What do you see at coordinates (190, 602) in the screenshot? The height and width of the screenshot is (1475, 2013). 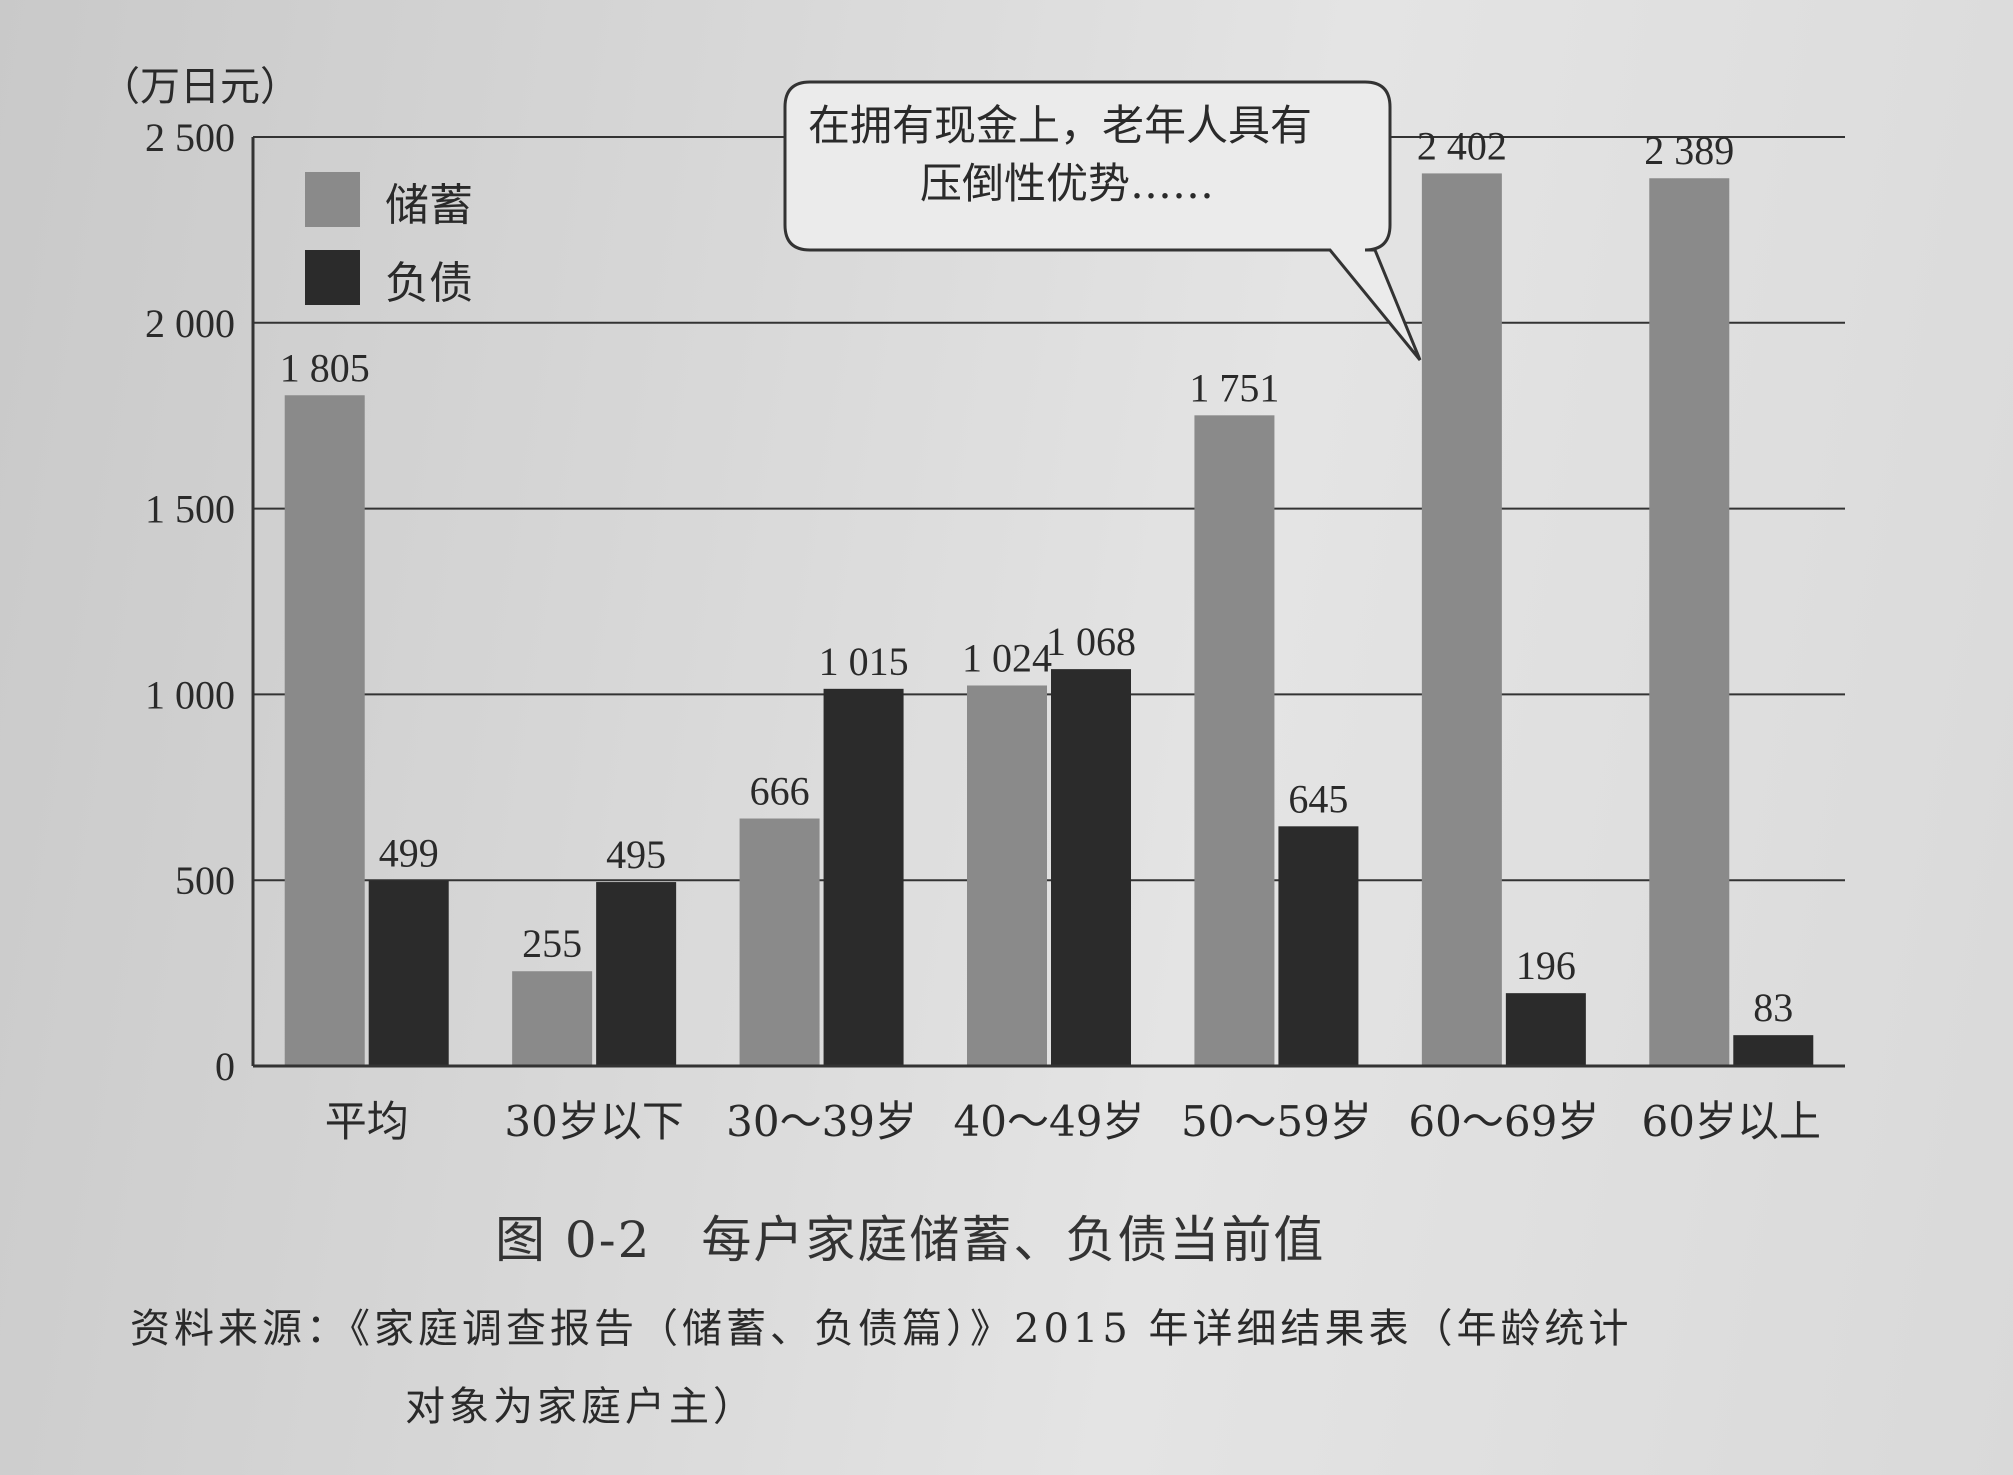 I see `y-axis-ticks: 0 500 1 000 1 500 2 000 2 500` at bounding box center [190, 602].